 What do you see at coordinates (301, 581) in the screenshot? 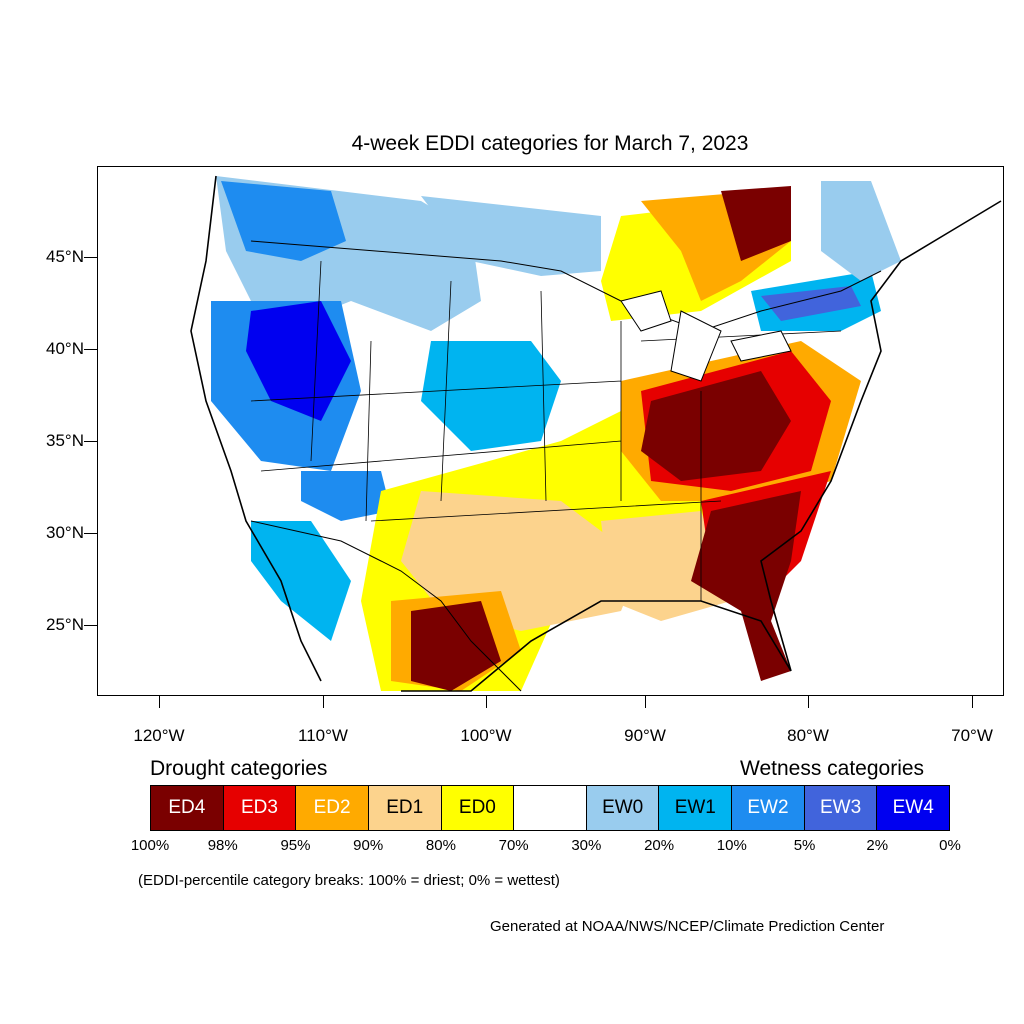
I see `wet-region-ew1-southwest` at bounding box center [301, 581].